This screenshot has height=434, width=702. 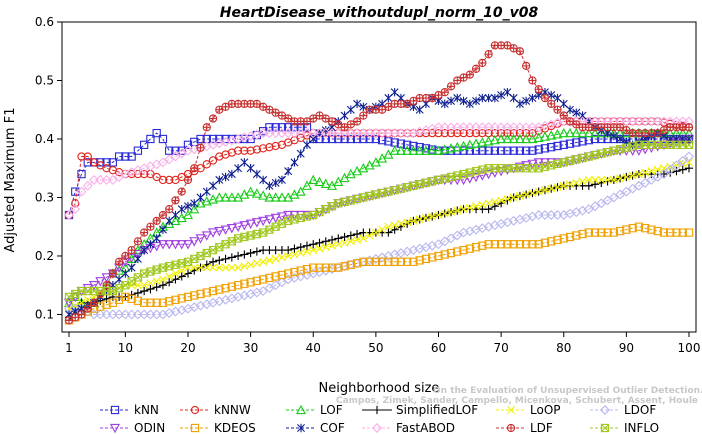 What do you see at coordinates (626, 348) in the screenshot?
I see `x-tick-label: 90` at bounding box center [626, 348].